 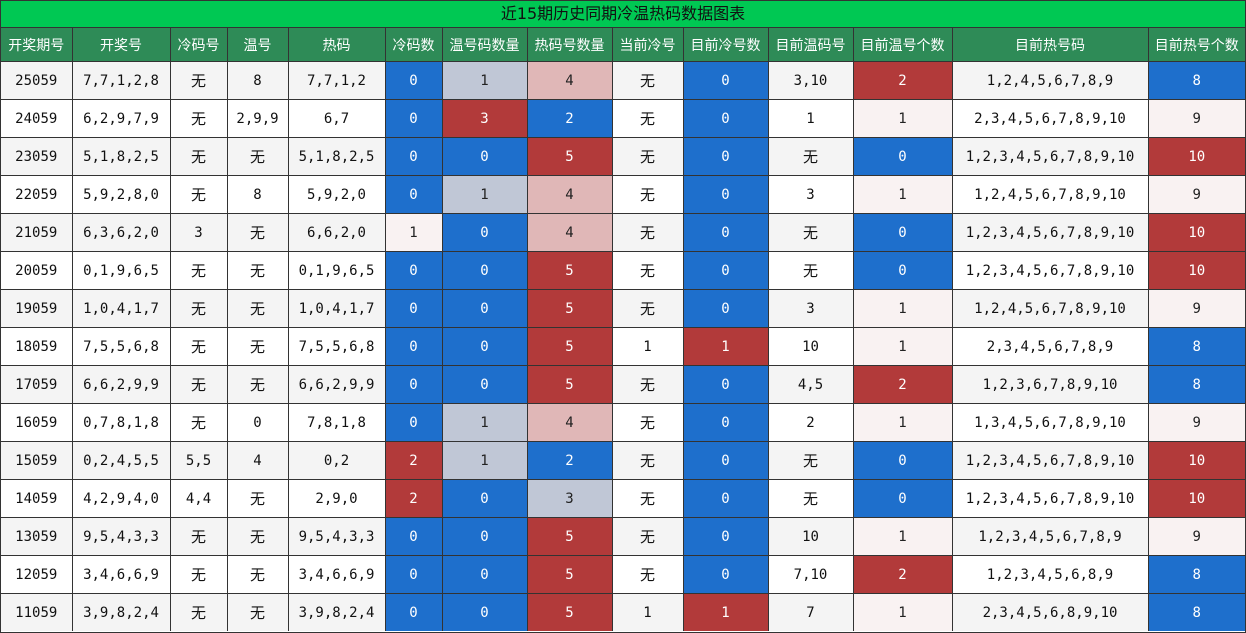 What do you see at coordinates (37, 346) in the screenshot?
I see `cell-draw-period: 18059` at bounding box center [37, 346].